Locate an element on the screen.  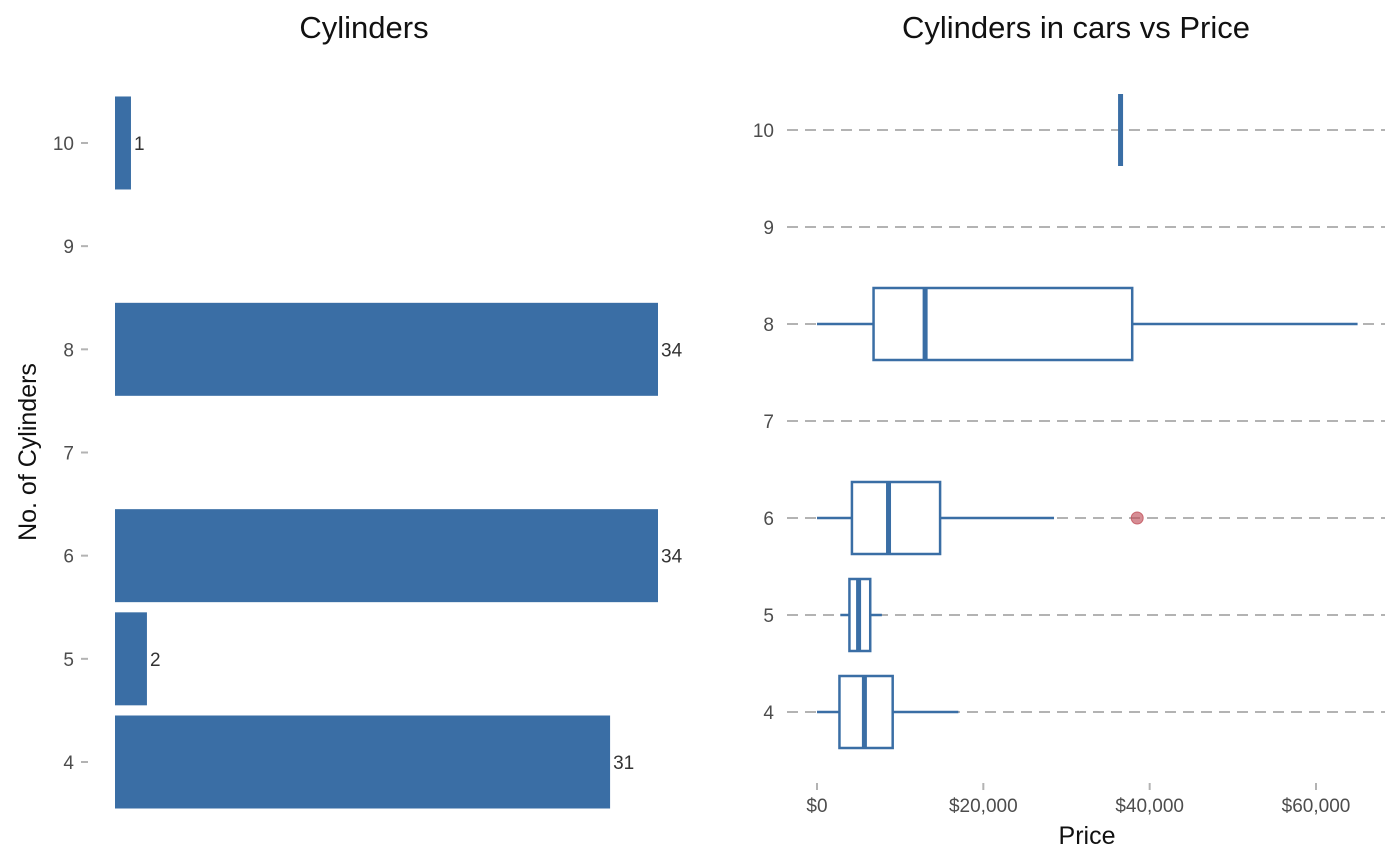
bar-8-cylinders is located at coordinates (386, 349).